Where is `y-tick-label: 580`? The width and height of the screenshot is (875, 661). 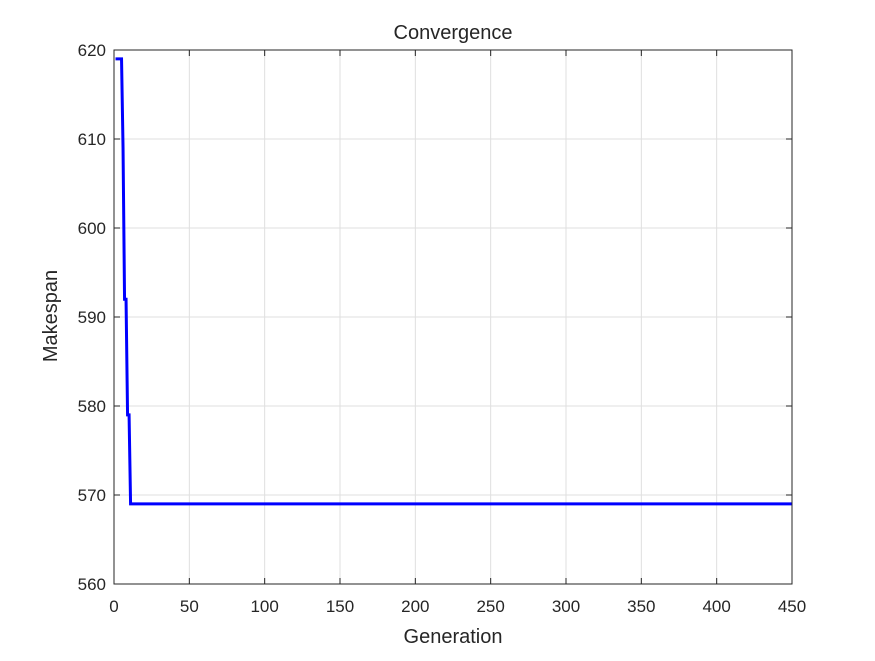
y-tick-label: 580 is located at coordinates (92, 406).